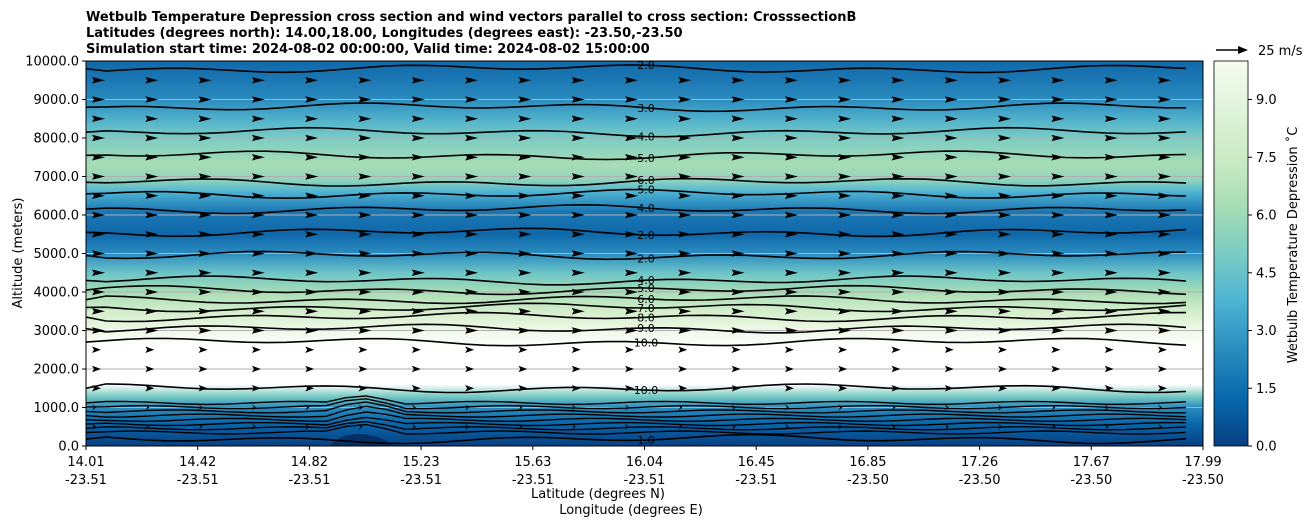 The width and height of the screenshot is (1312, 526). I want to click on y-tick-label: 9000.0, so click(57, 100).